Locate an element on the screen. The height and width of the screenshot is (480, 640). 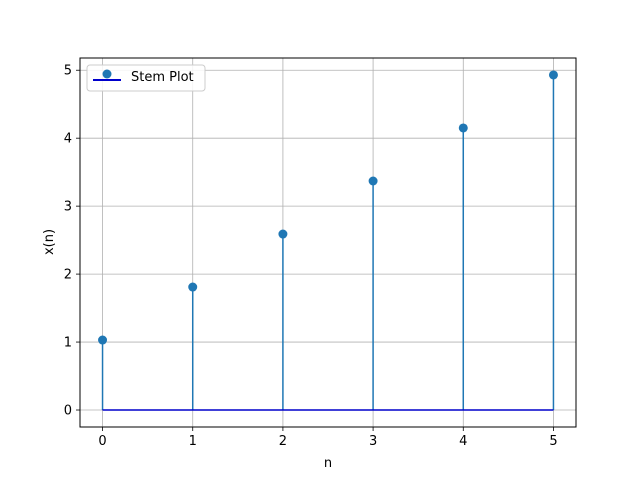
y-tick-label: 1 is located at coordinates (68, 343).